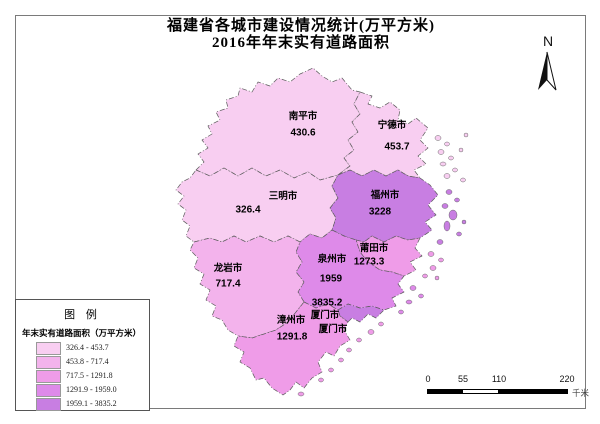 This screenshot has width=600, height=424. I want to click on label-sanming-name: 三明市, so click(283, 196).